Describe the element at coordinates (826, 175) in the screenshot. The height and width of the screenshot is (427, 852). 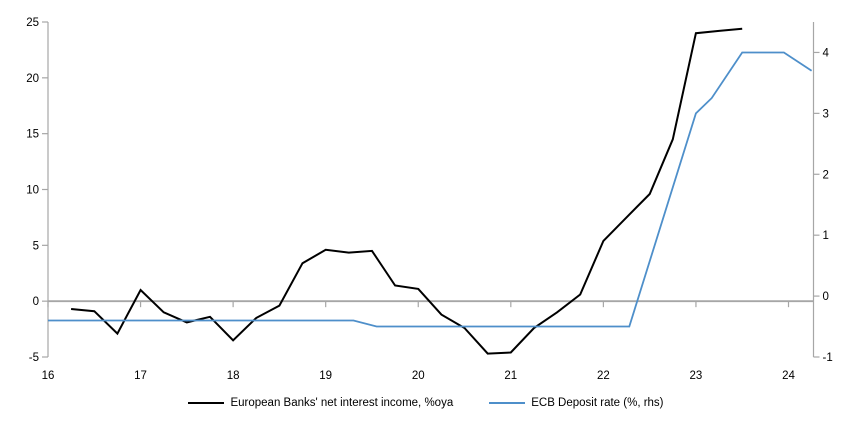
I see `svg-text: 2` at that location.